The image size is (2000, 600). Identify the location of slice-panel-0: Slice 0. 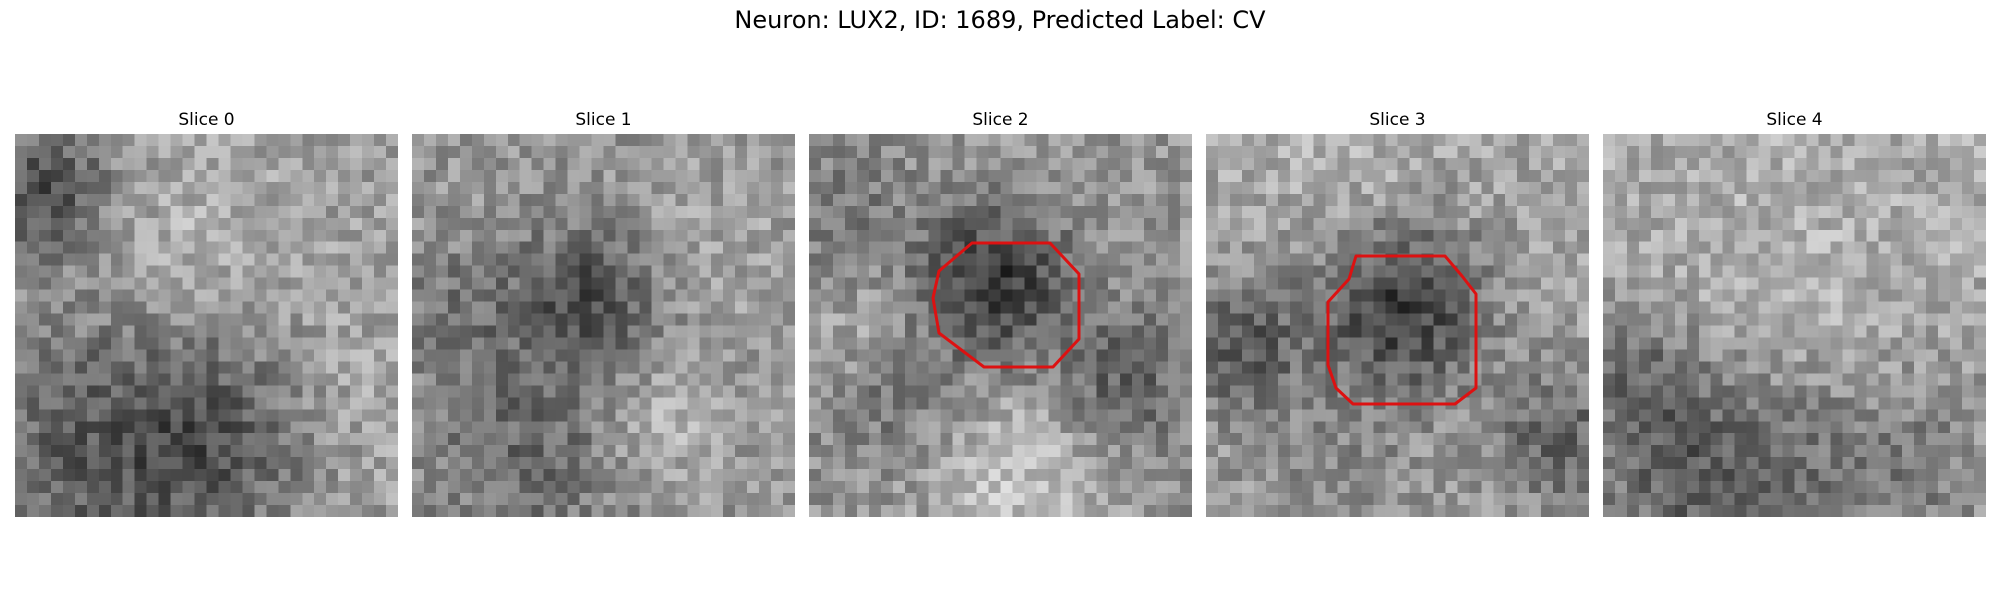
(206, 312).